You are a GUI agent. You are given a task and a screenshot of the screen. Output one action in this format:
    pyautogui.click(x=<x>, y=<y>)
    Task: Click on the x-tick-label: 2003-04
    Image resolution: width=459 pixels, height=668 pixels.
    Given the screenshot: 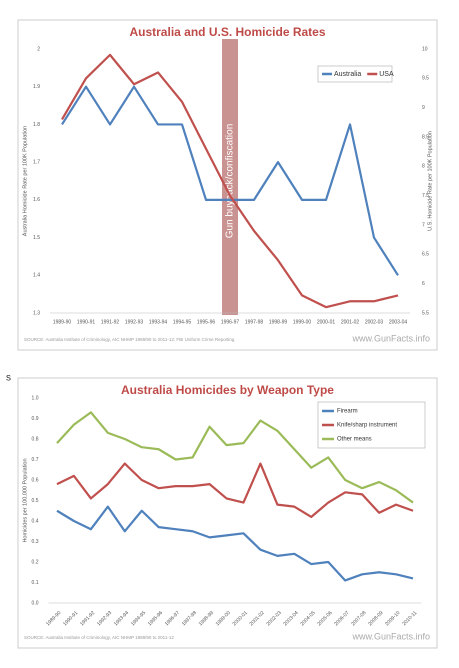 What is the action you would take?
    pyautogui.click(x=398, y=322)
    